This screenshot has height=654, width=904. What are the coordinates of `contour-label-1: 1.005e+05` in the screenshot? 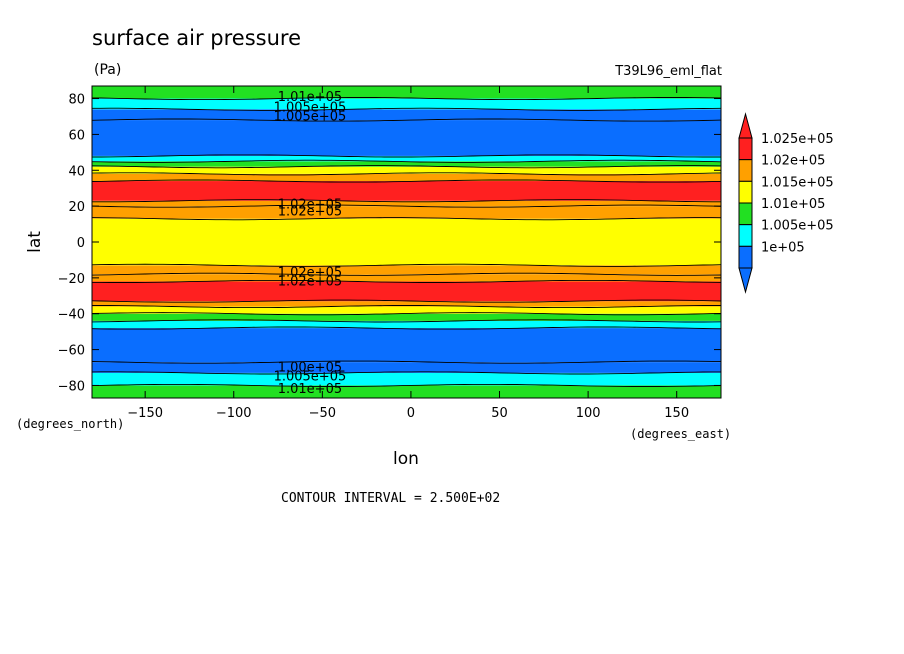 It's located at (310, 108).